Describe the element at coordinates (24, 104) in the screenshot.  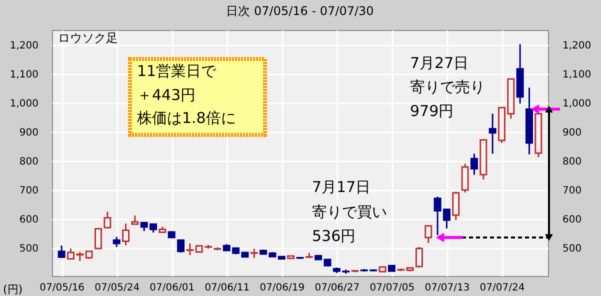
I see `y-tick-label: 1,000` at that location.